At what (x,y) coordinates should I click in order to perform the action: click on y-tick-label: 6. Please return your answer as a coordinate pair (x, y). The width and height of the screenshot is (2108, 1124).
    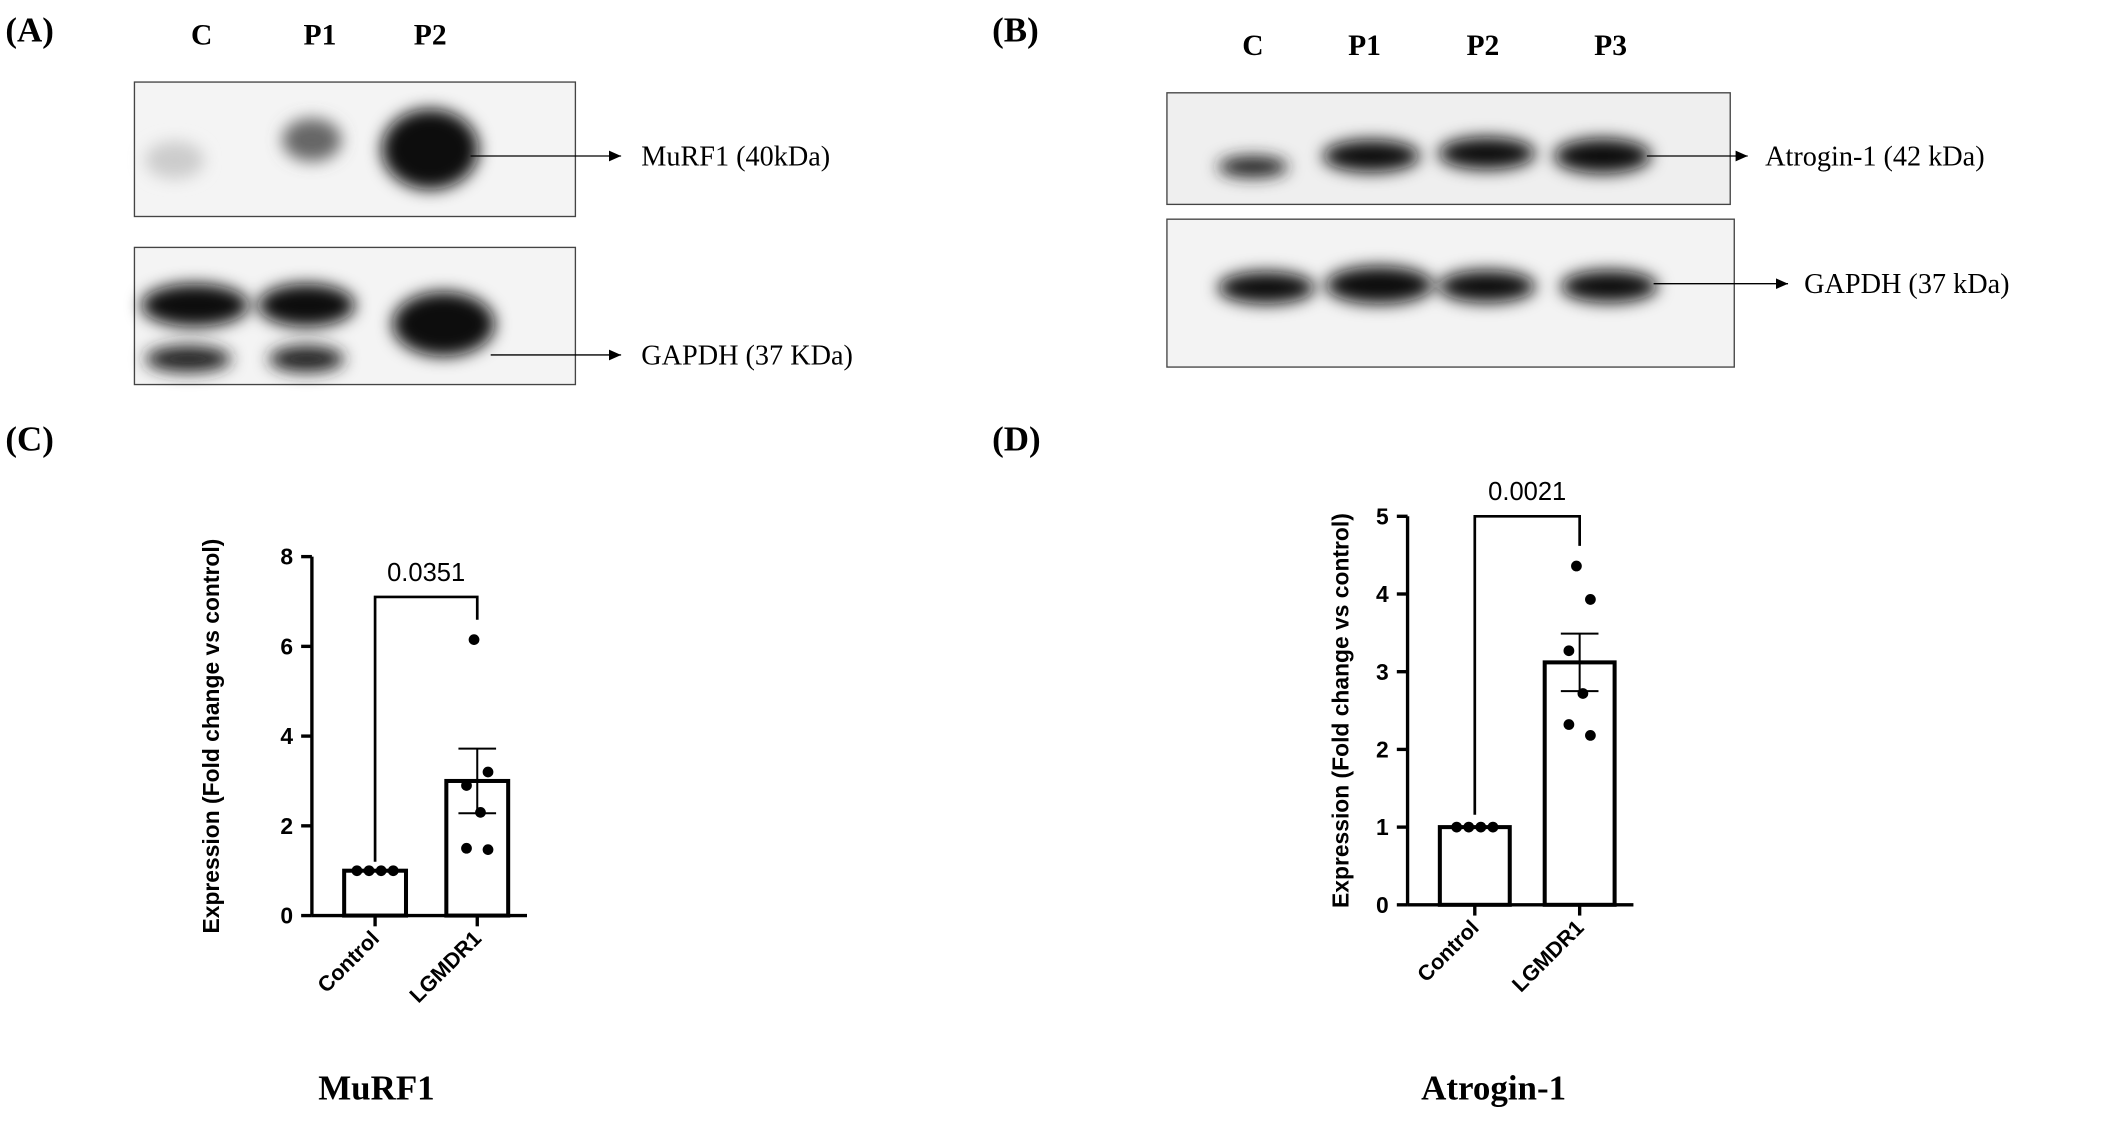
    Looking at the image, I should click on (286, 646).